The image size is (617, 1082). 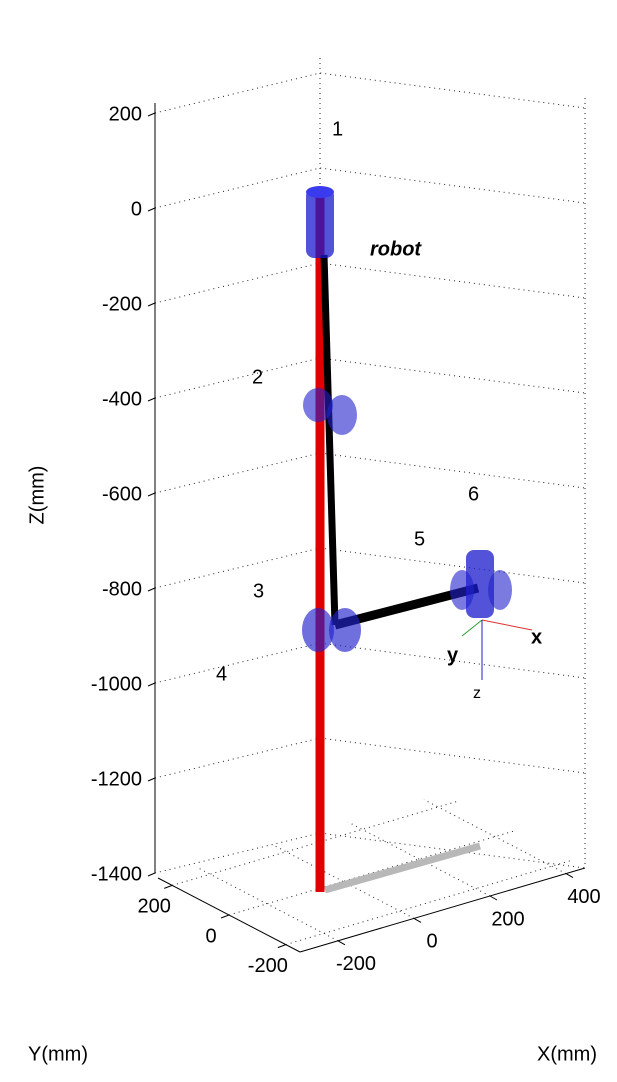 I want to click on z-tick-label: -600, so click(x=122, y=494).